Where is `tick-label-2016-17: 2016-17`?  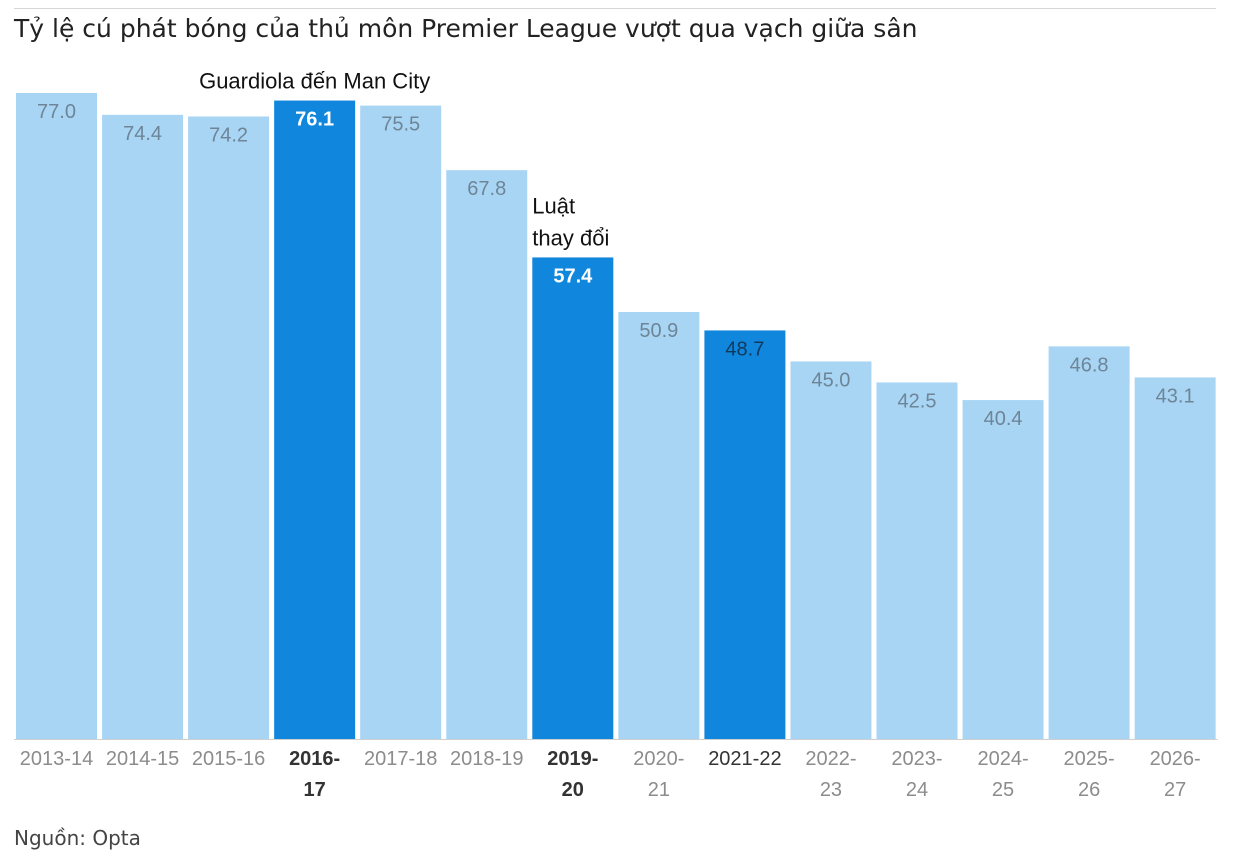
tick-label-2016-17: 2016-17 is located at coordinates (314, 774).